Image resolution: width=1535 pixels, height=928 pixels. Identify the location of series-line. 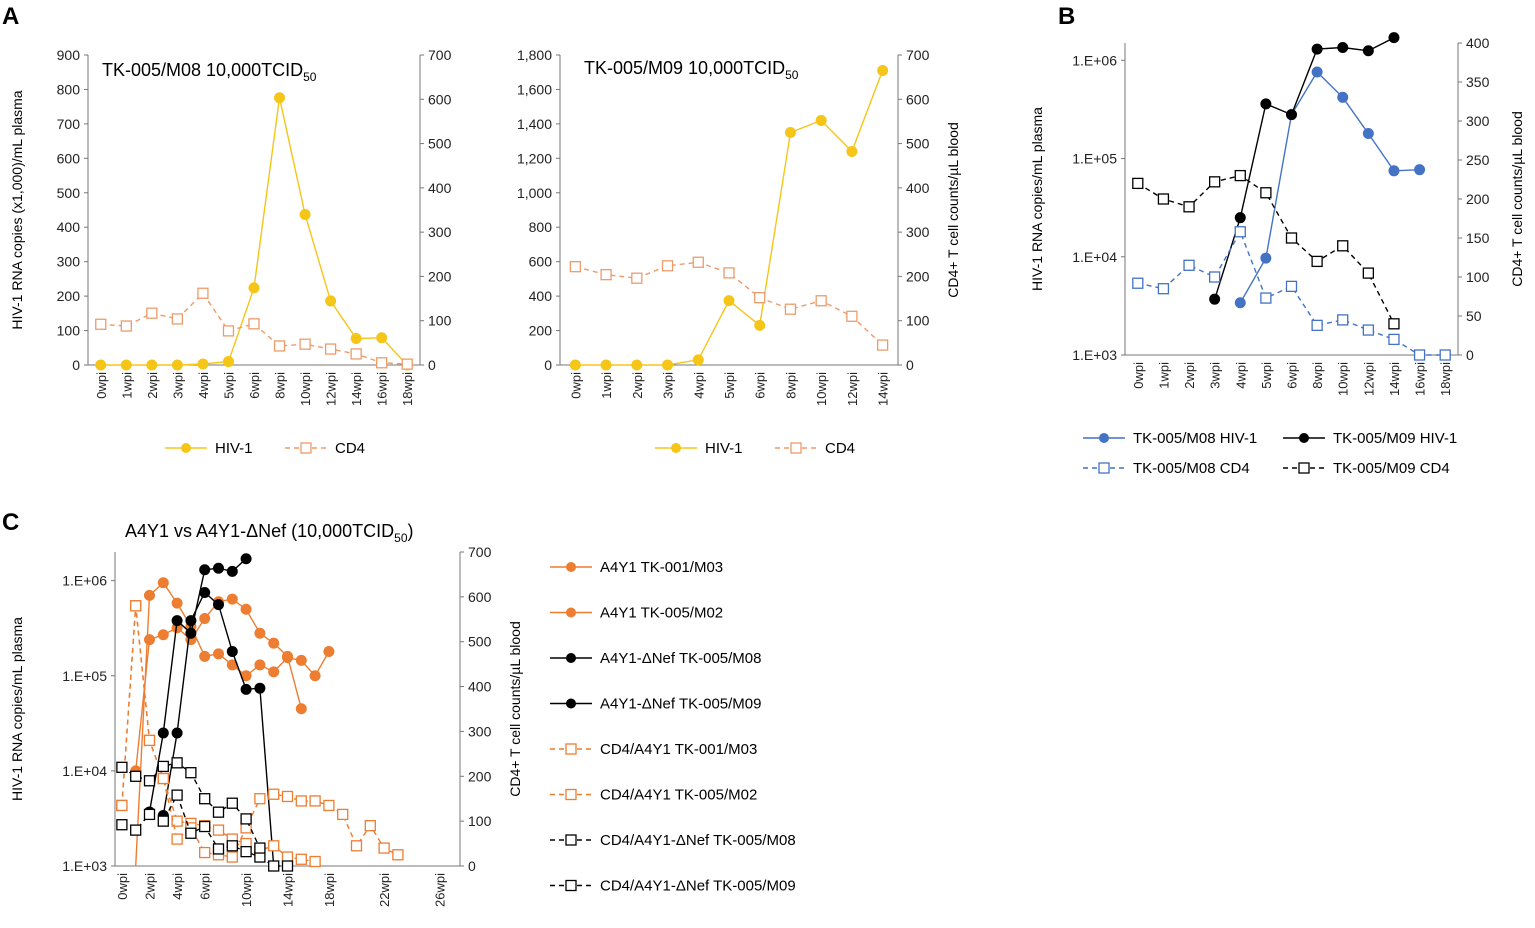
(1329, 187).